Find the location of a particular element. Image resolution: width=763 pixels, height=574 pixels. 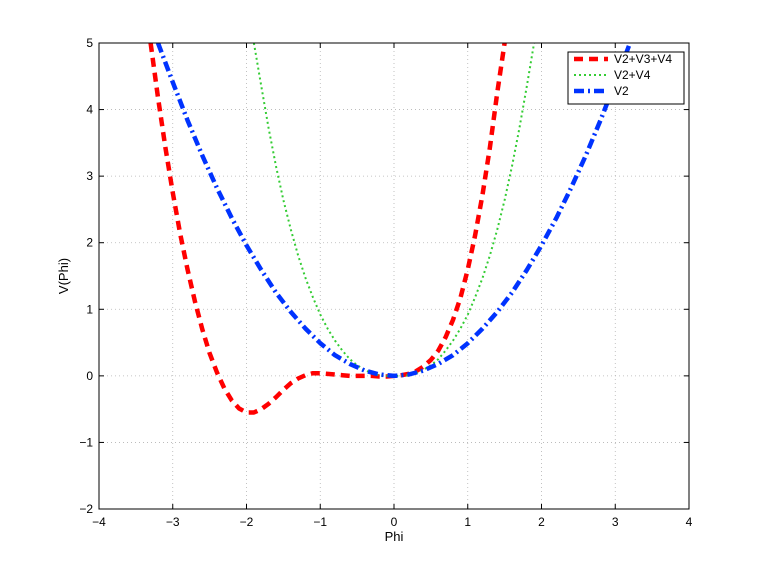

legend: V2+V3+V4 V2+V4 V2 is located at coordinates (626, 78).